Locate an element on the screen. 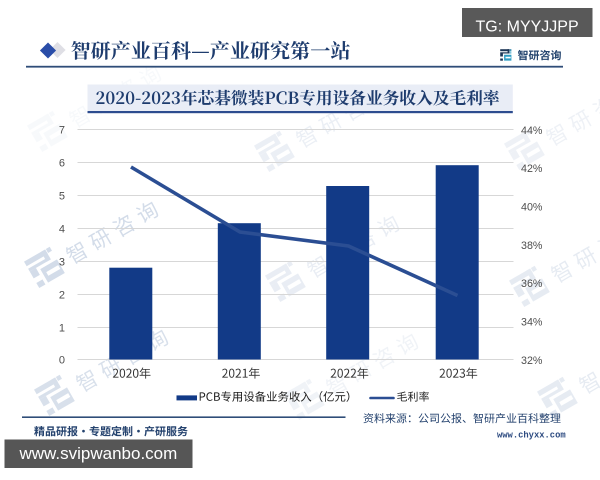 The height and width of the screenshot is (480, 600). svg-text: 0 is located at coordinates (62, 360).